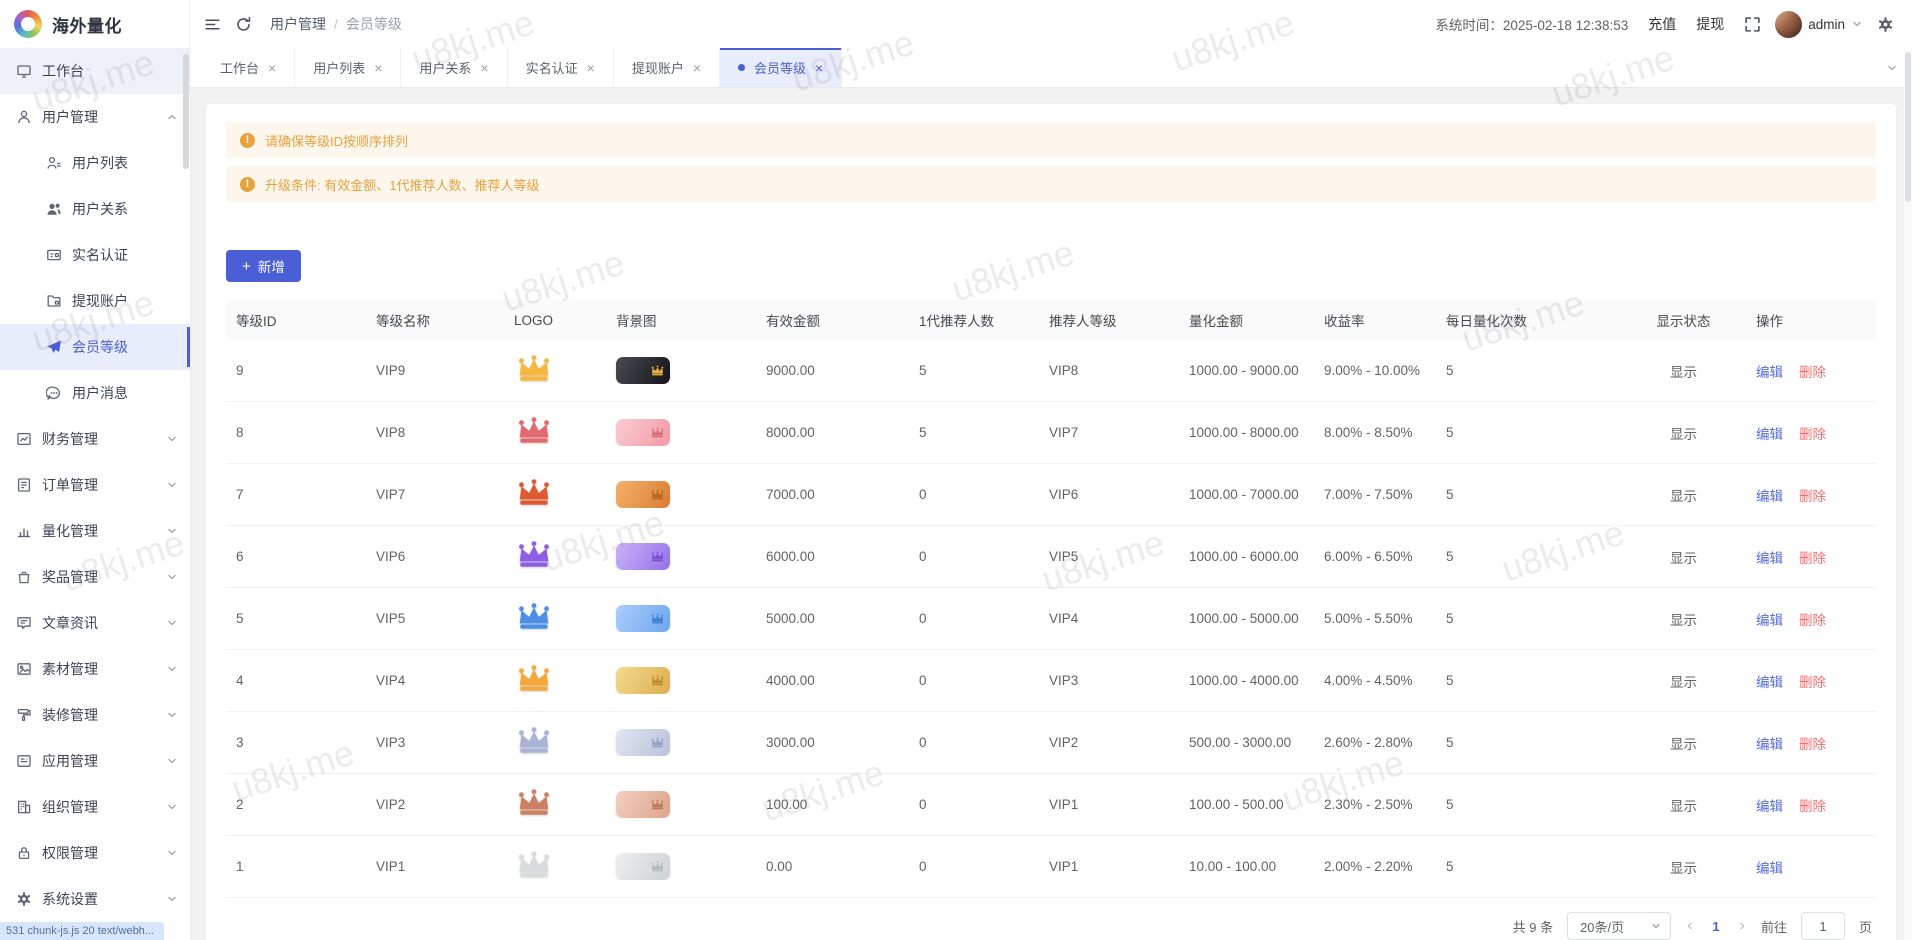 The height and width of the screenshot is (940, 1912). I want to click on goto-page-input, so click(1822, 926).